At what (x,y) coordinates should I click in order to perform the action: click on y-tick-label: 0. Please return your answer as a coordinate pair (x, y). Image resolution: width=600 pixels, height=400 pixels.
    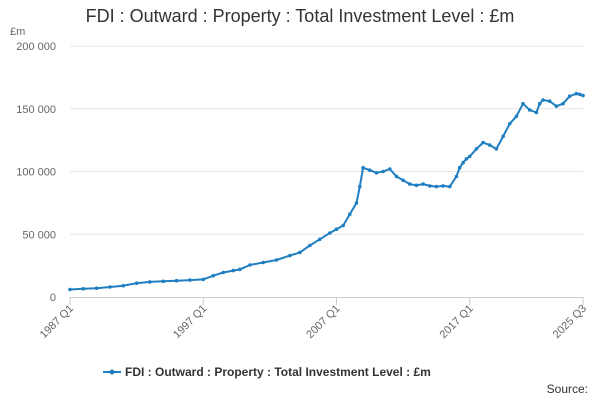
    Looking at the image, I should click on (53, 298).